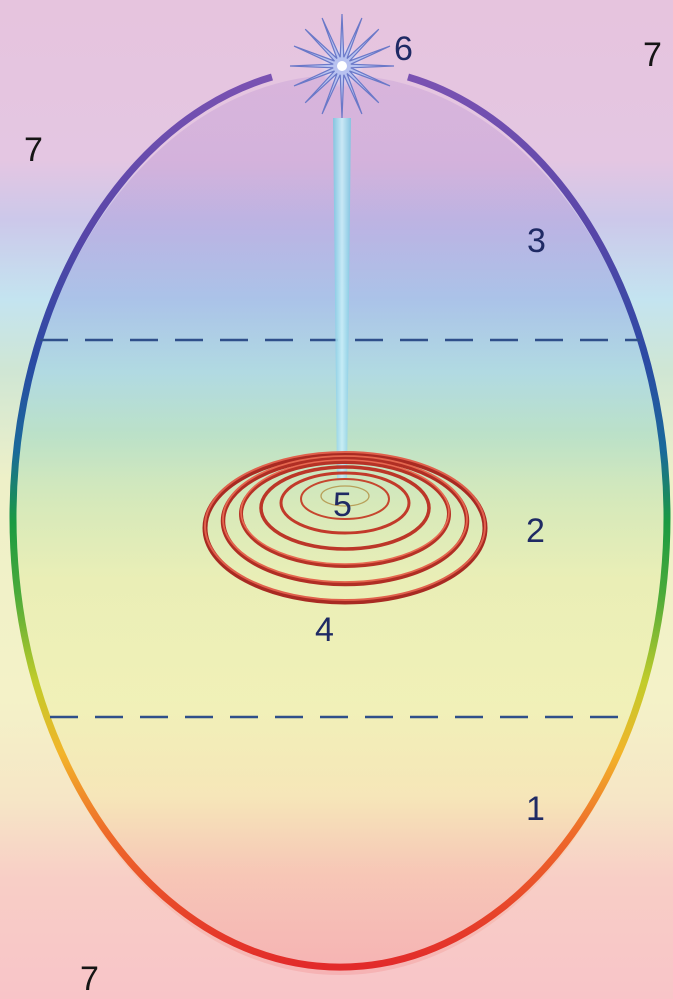 This screenshot has width=673, height=999. Describe the element at coordinates (342, 505) in the screenshot. I see `label-5: 5` at that location.